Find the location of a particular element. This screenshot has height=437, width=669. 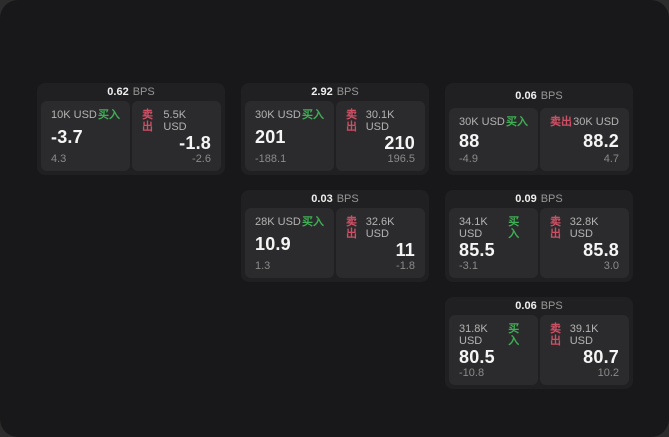

buy-quote-panel: 31.8K USD 买入 80.5 -10.8 is located at coordinates (493, 350).